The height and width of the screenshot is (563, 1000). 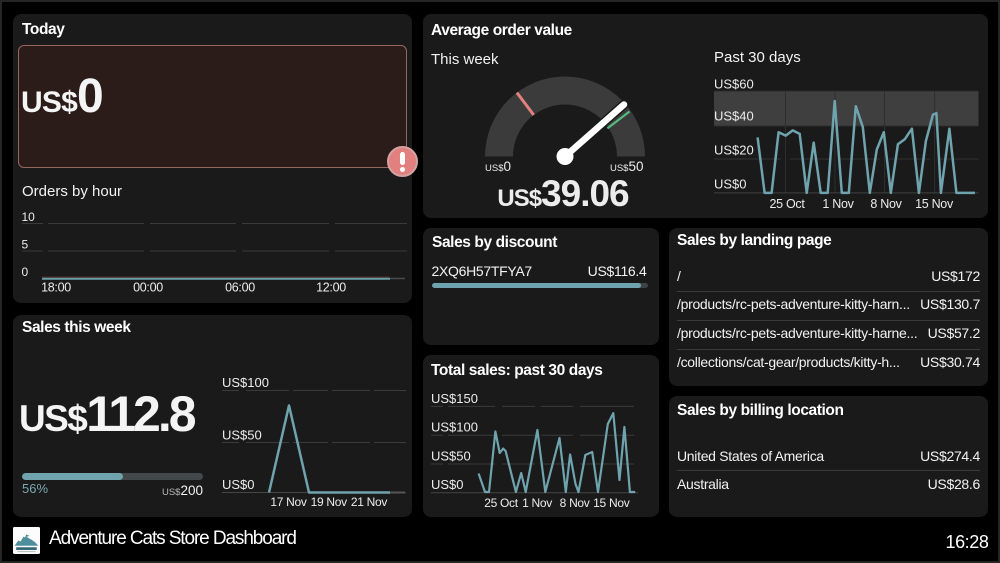 What do you see at coordinates (734, 116) in the screenshot?
I see `svg-text: US$40` at bounding box center [734, 116].